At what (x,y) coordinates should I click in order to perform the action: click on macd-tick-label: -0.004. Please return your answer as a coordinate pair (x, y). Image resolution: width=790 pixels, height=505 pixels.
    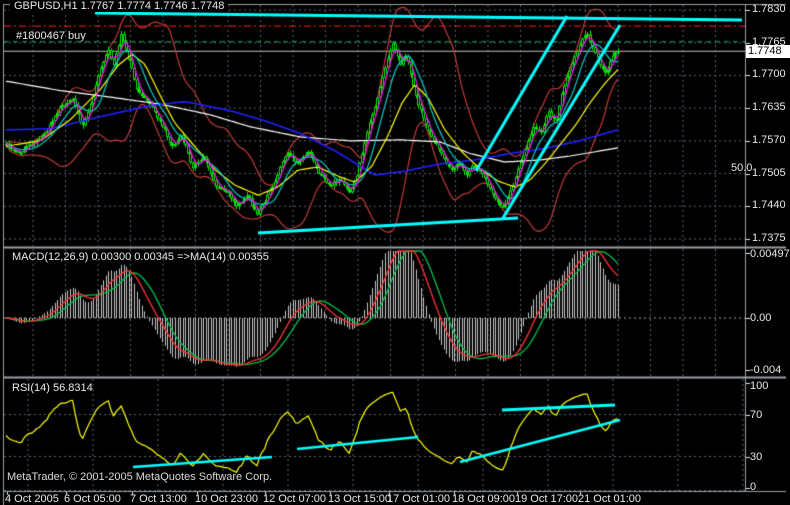
    Looking at the image, I should click on (766, 370).